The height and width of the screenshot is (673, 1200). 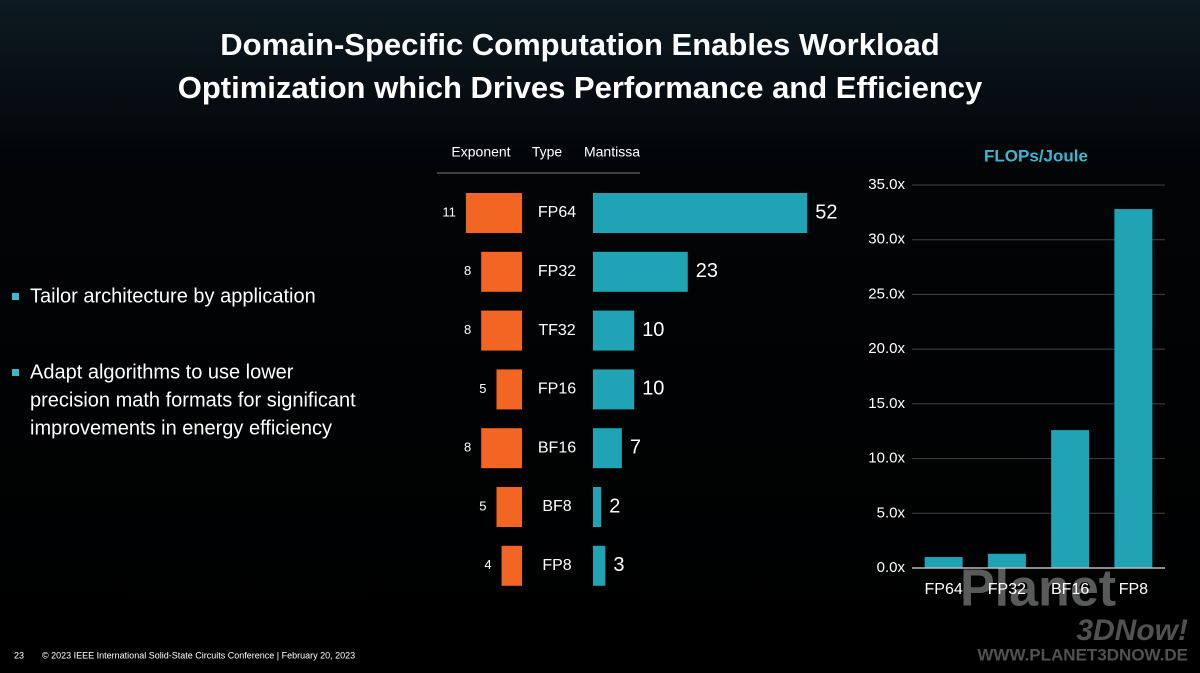 What do you see at coordinates (886, 293) in the screenshot?
I see `y-tick-label: 25.0x` at bounding box center [886, 293].